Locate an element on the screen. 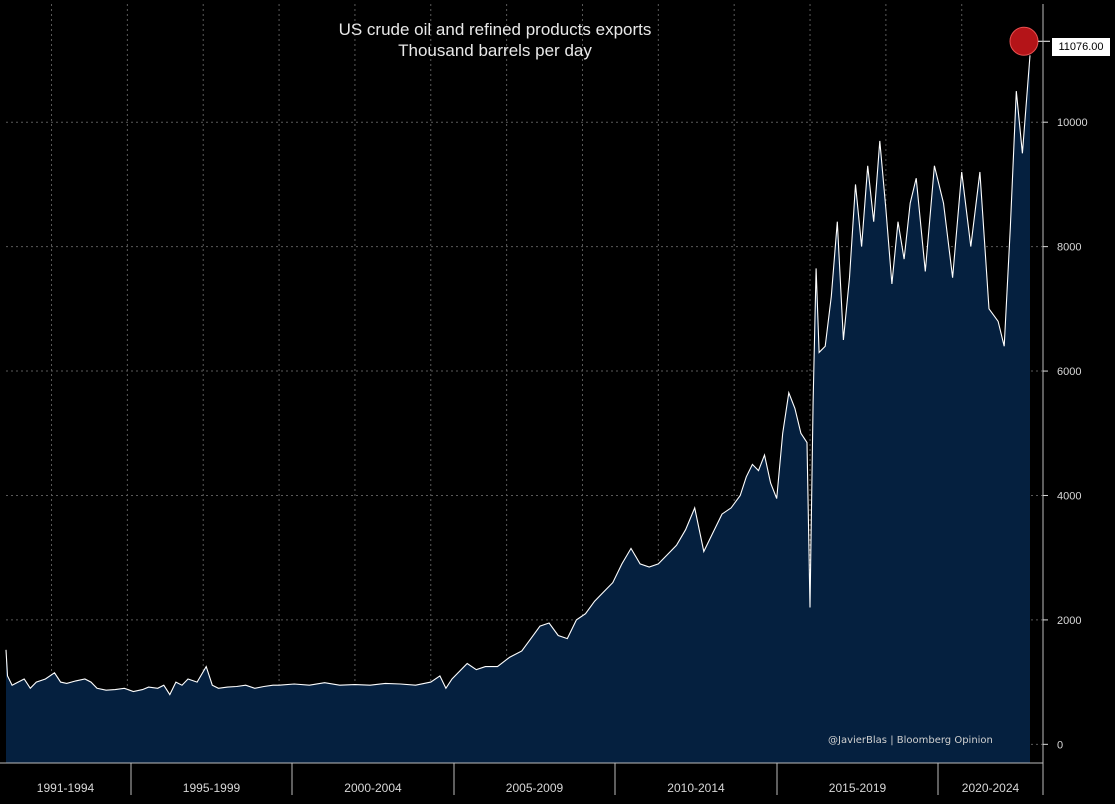 The height and width of the screenshot is (804, 1115). y-tick-labels: 0 2000 4000 6000 8000 10000 is located at coordinates (1065, 434).